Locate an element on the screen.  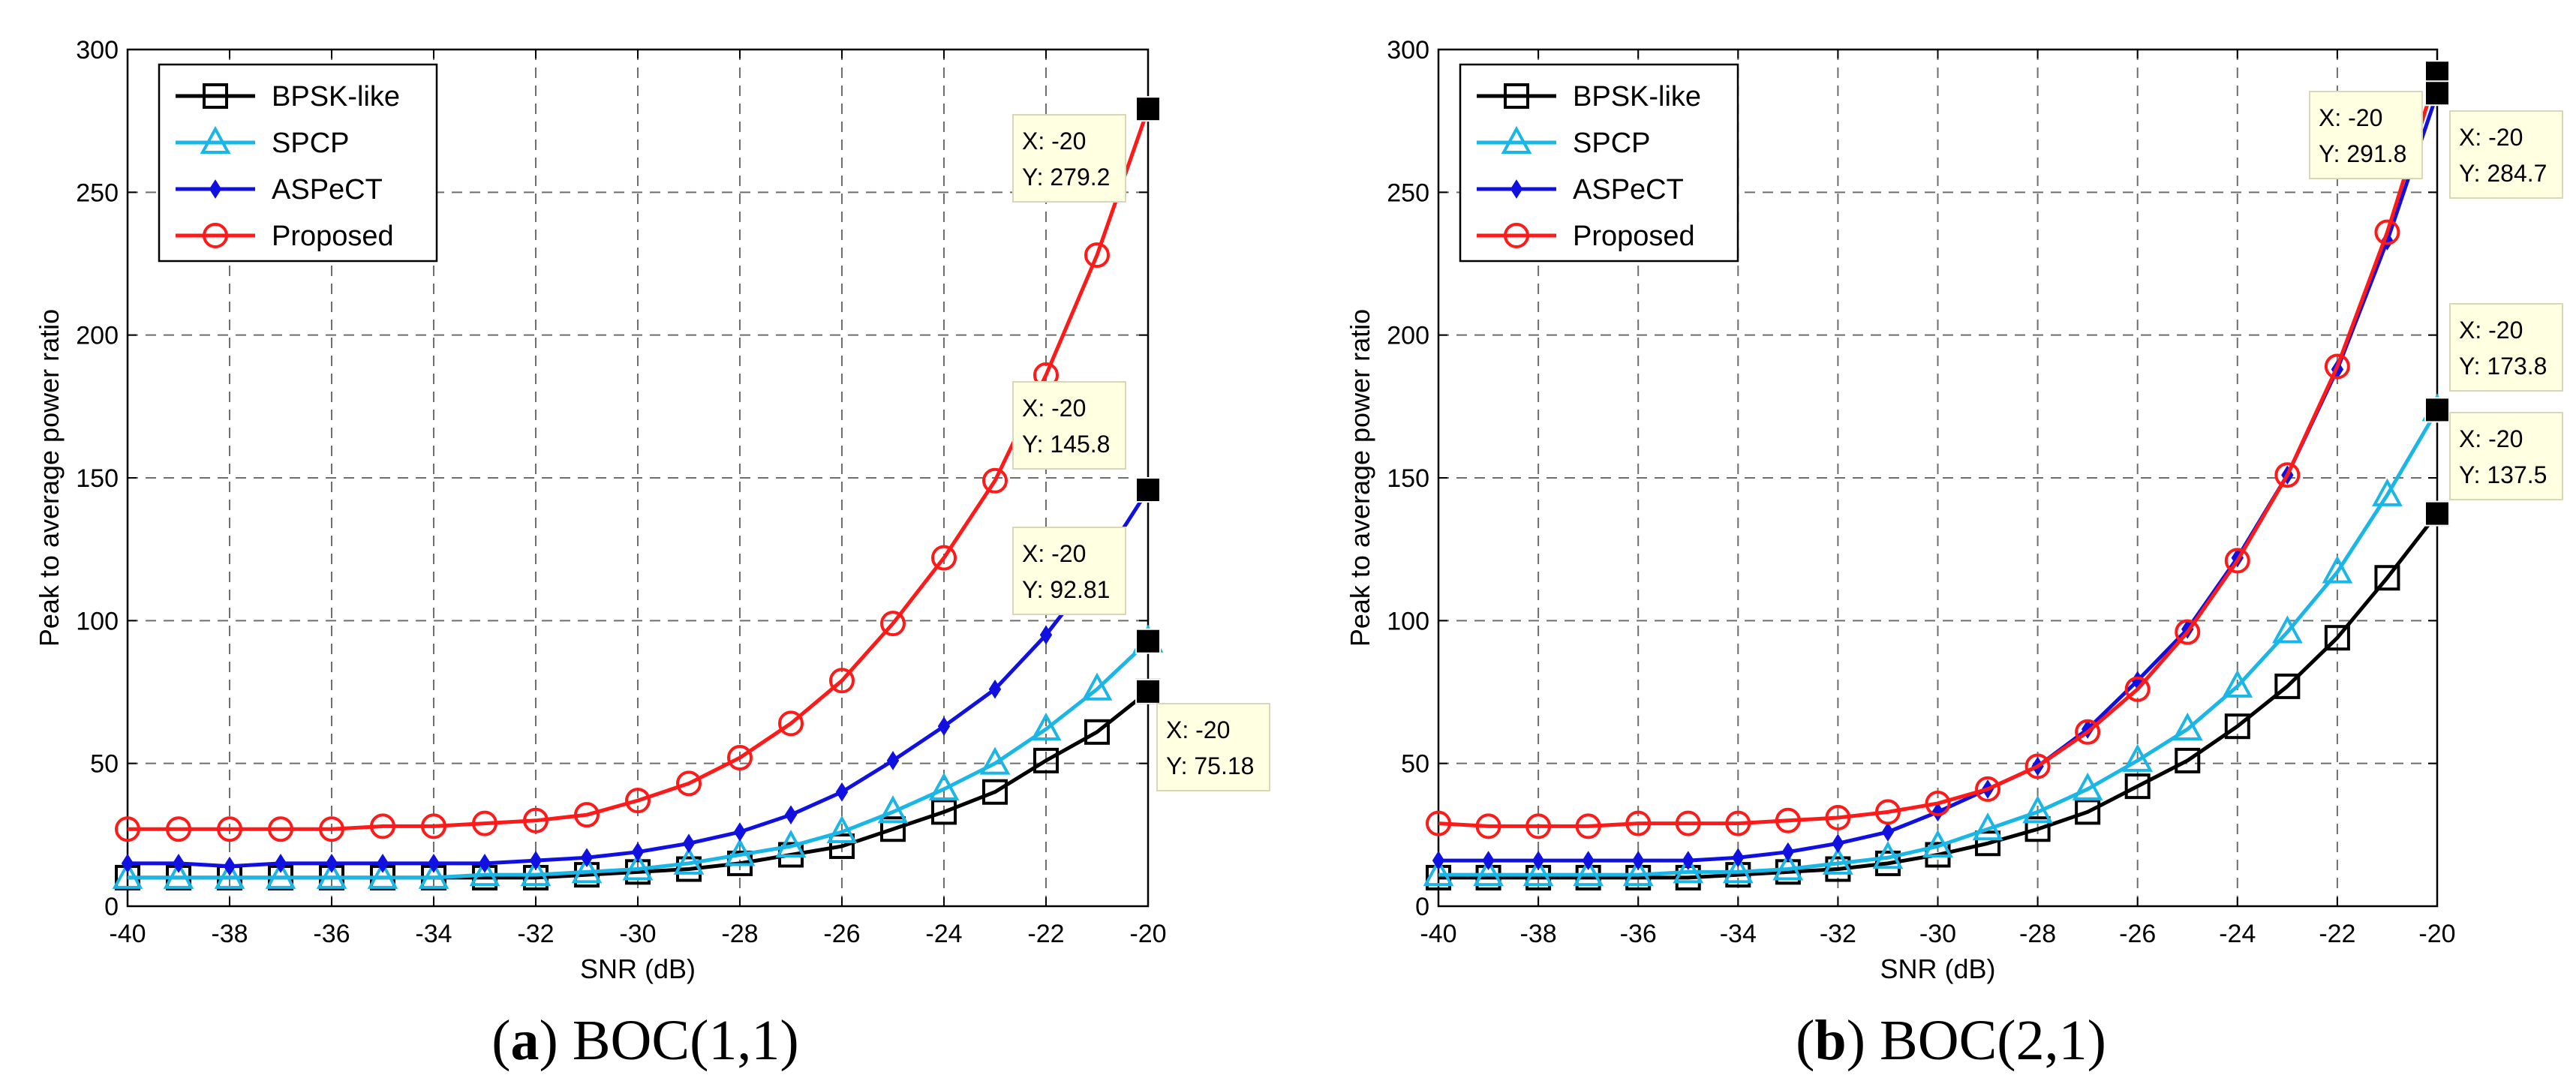
y-tick-label: 200 is located at coordinates (1408, 336).